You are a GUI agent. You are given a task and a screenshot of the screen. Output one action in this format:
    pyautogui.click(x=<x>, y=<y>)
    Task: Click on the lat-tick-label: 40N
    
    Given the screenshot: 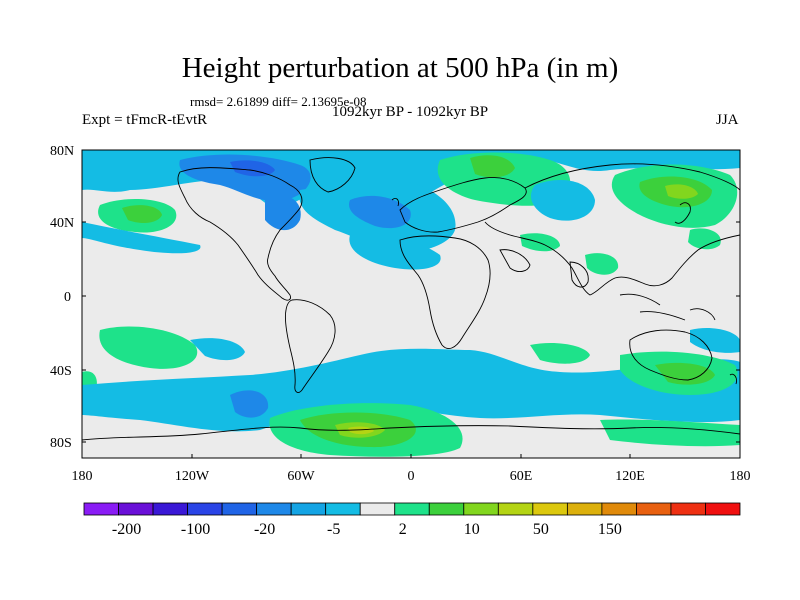 What is the action you would take?
    pyautogui.click(x=62, y=223)
    